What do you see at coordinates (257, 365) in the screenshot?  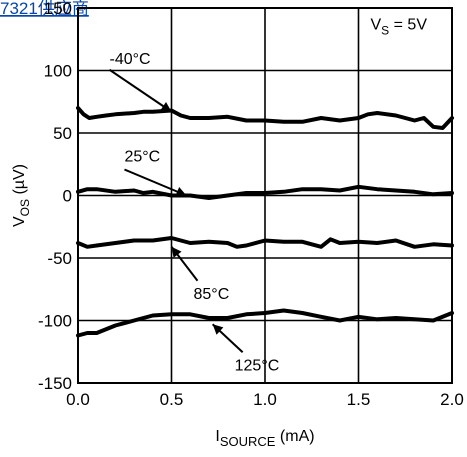 I see `annotation-label: 125°C` at bounding box center [257, 365].